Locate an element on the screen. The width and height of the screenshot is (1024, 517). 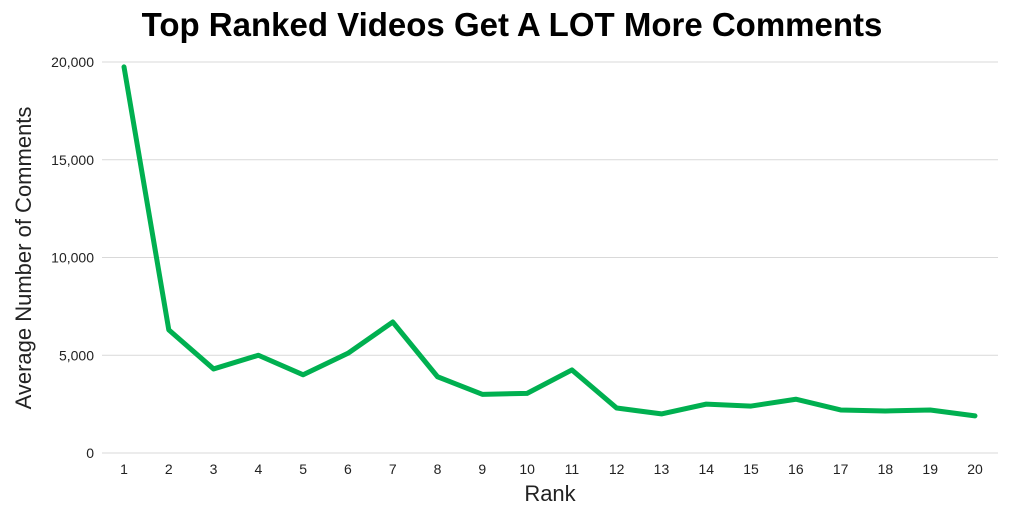
x-tick-label: 13 is located at coordinates (662, 469).